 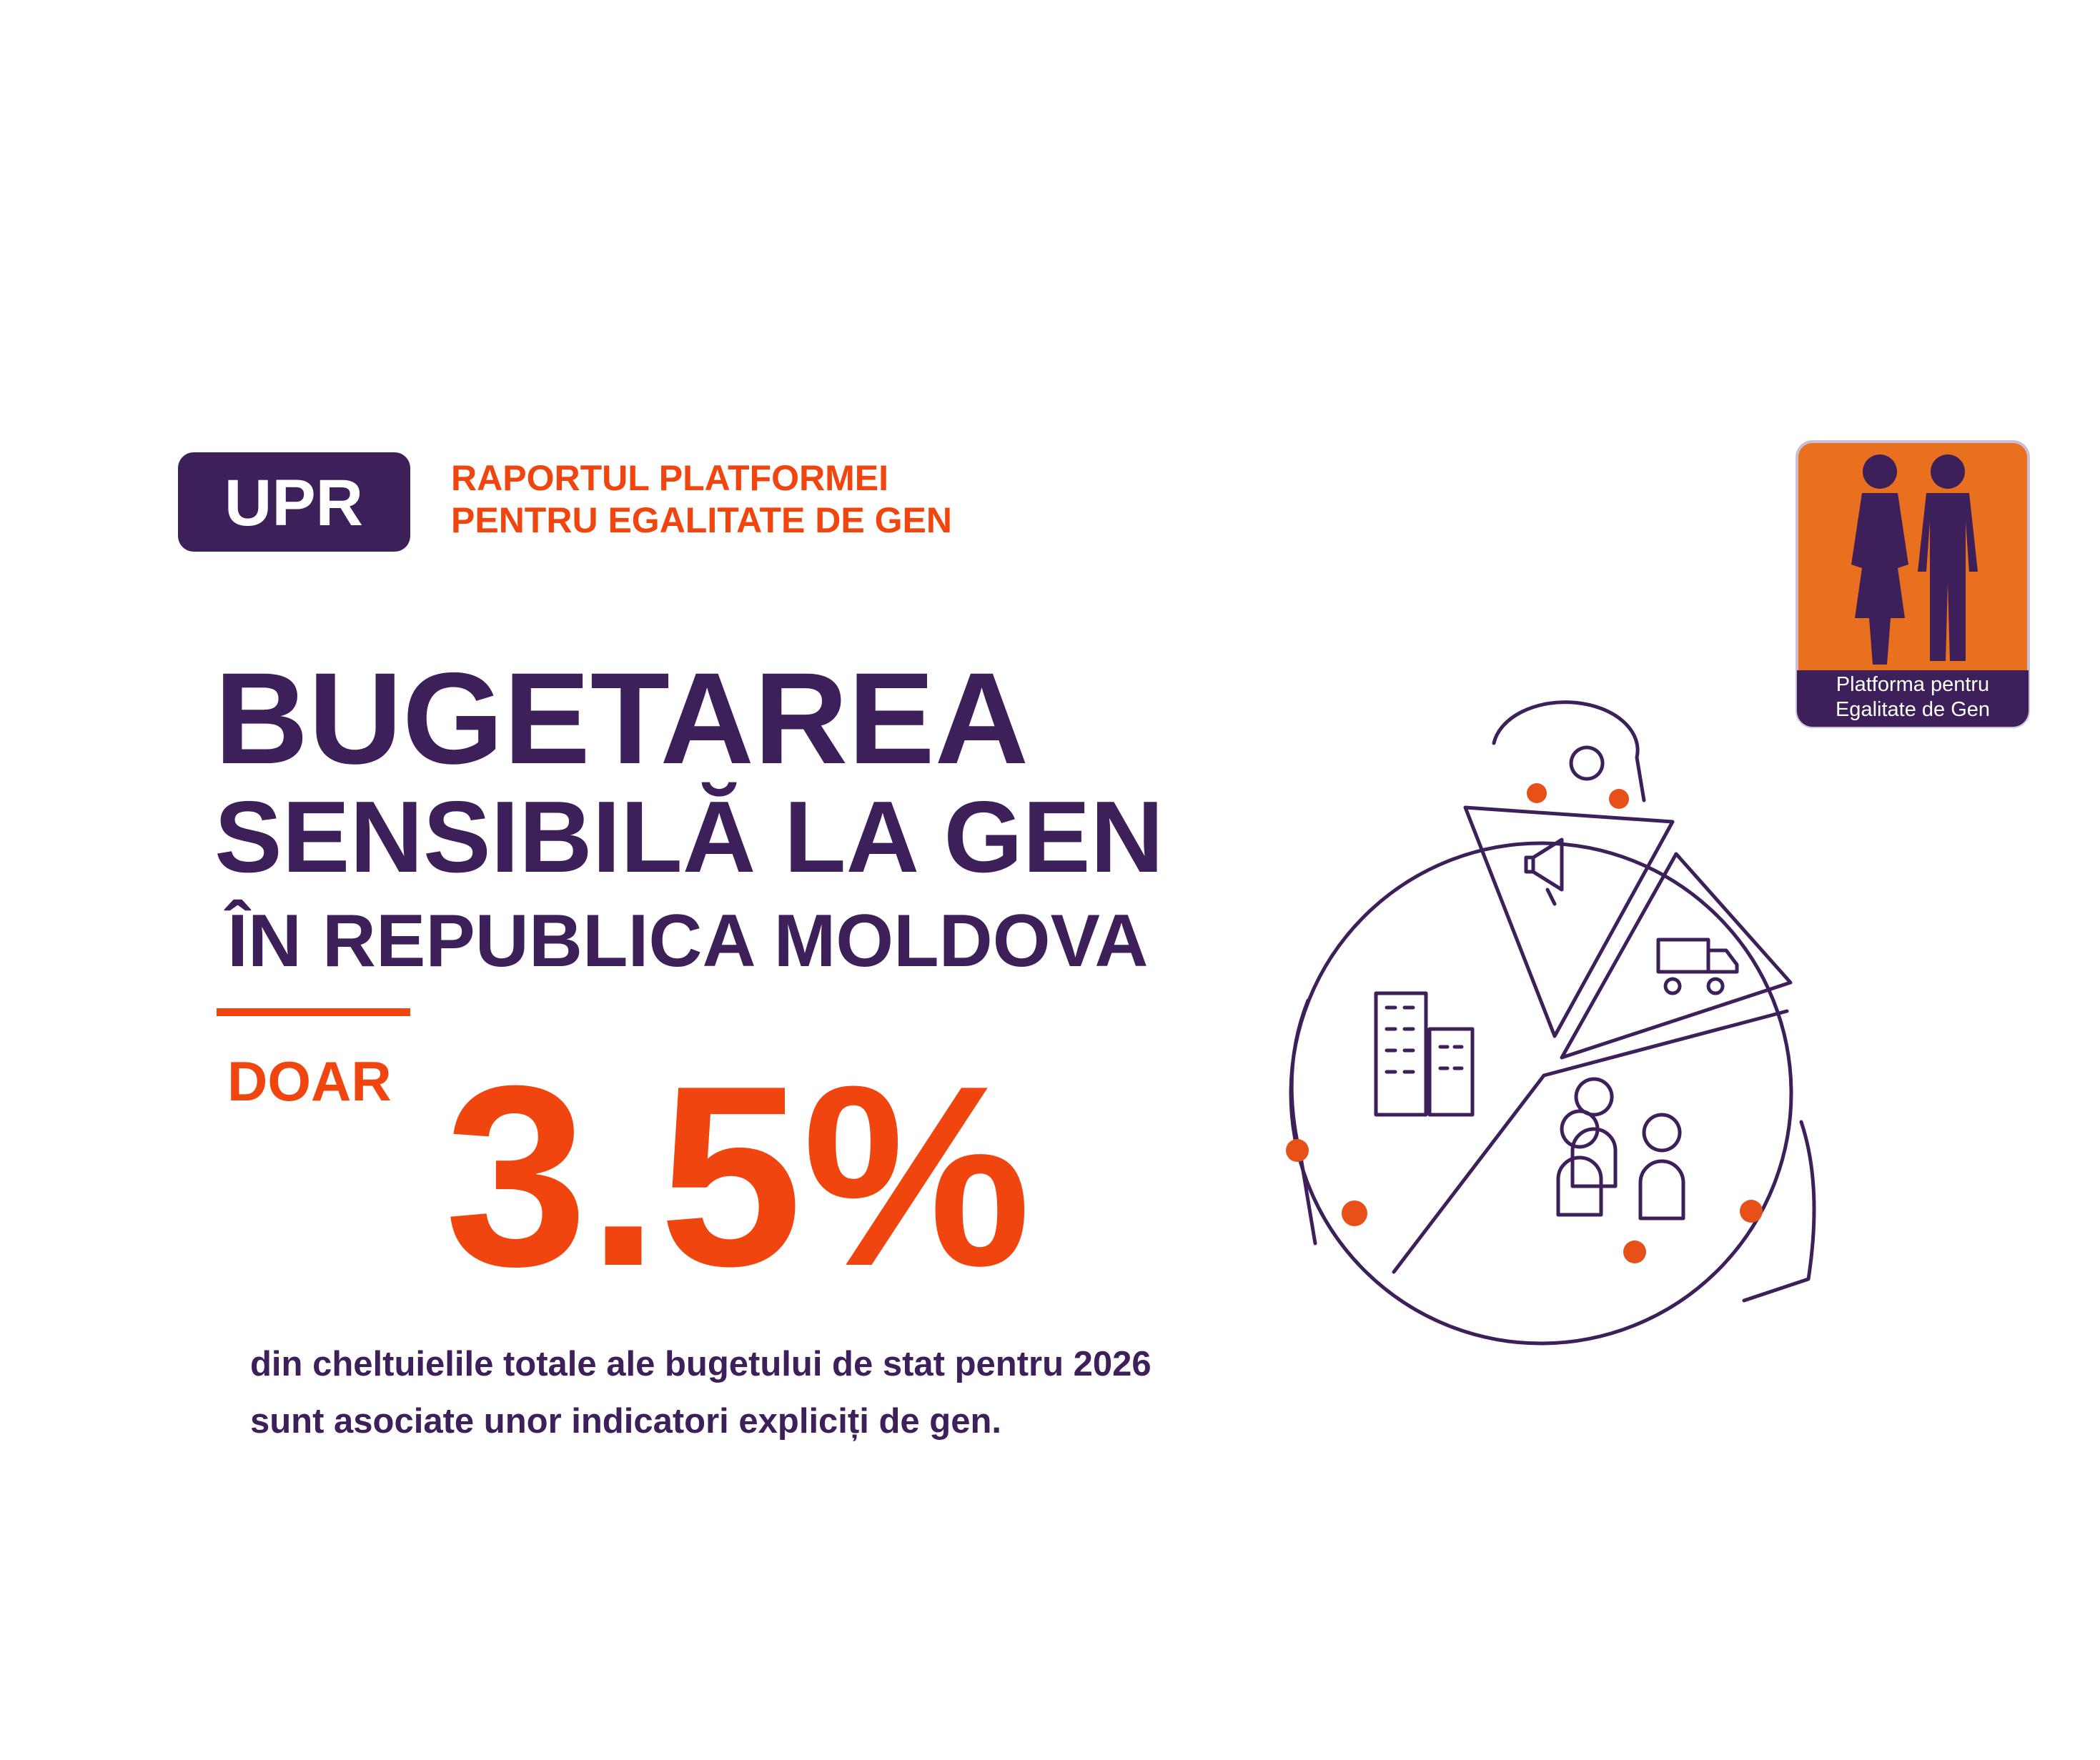 What do you see at coordinates (686, 941) in the screenshot?
I see `title: ÎN REPUBLICA MOLDOVA` at bounding box center [686, 941].